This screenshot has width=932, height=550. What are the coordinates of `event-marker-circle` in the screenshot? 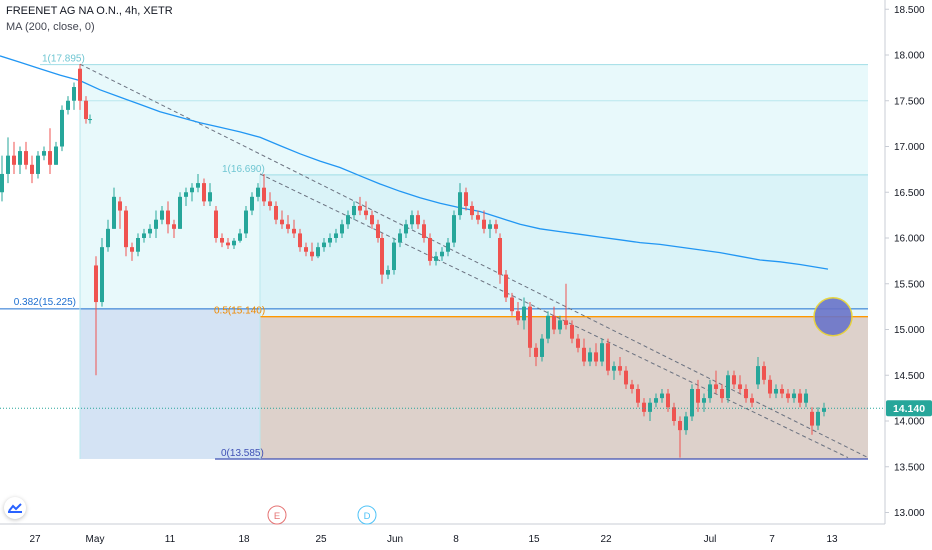 It's located at (367, 515).